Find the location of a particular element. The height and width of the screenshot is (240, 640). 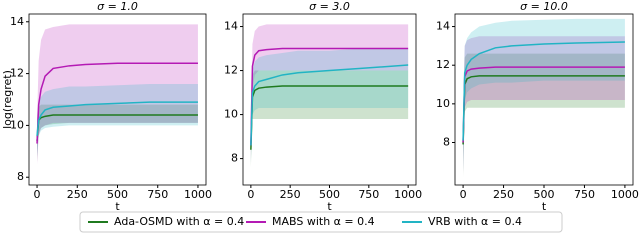

legend-label: VRB with α = 0.4 is located at coordinates (475, 221).